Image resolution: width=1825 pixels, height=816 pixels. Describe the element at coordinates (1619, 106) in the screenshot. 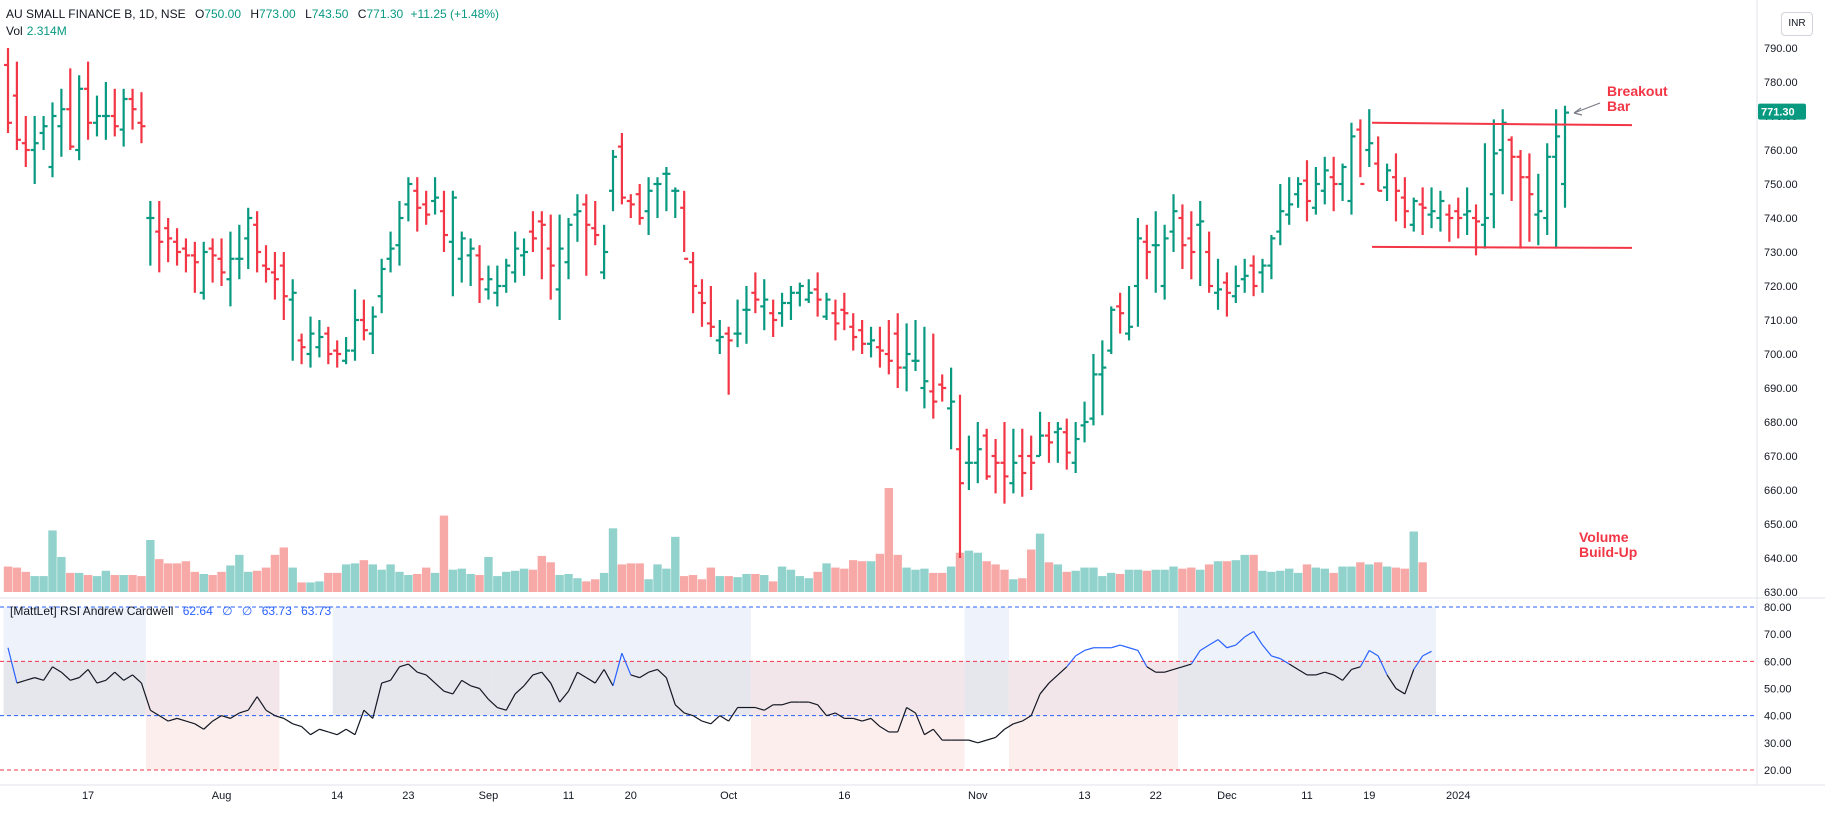

I see `breakout-label-line2: Bar` at that location.